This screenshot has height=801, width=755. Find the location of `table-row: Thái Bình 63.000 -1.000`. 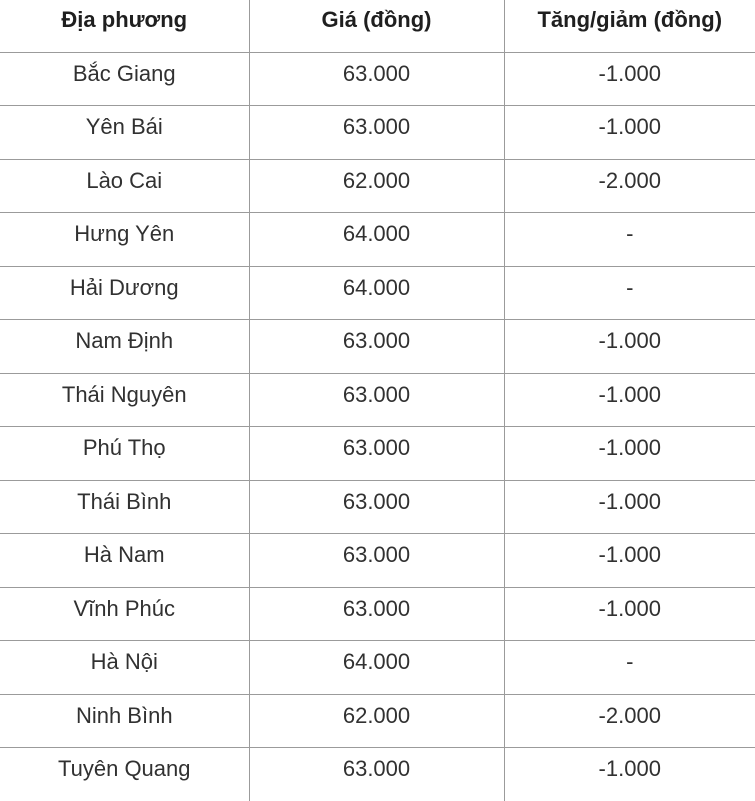

table-row: Thái Bình 63.000 -1.000 is located at coordinates (377, 507).